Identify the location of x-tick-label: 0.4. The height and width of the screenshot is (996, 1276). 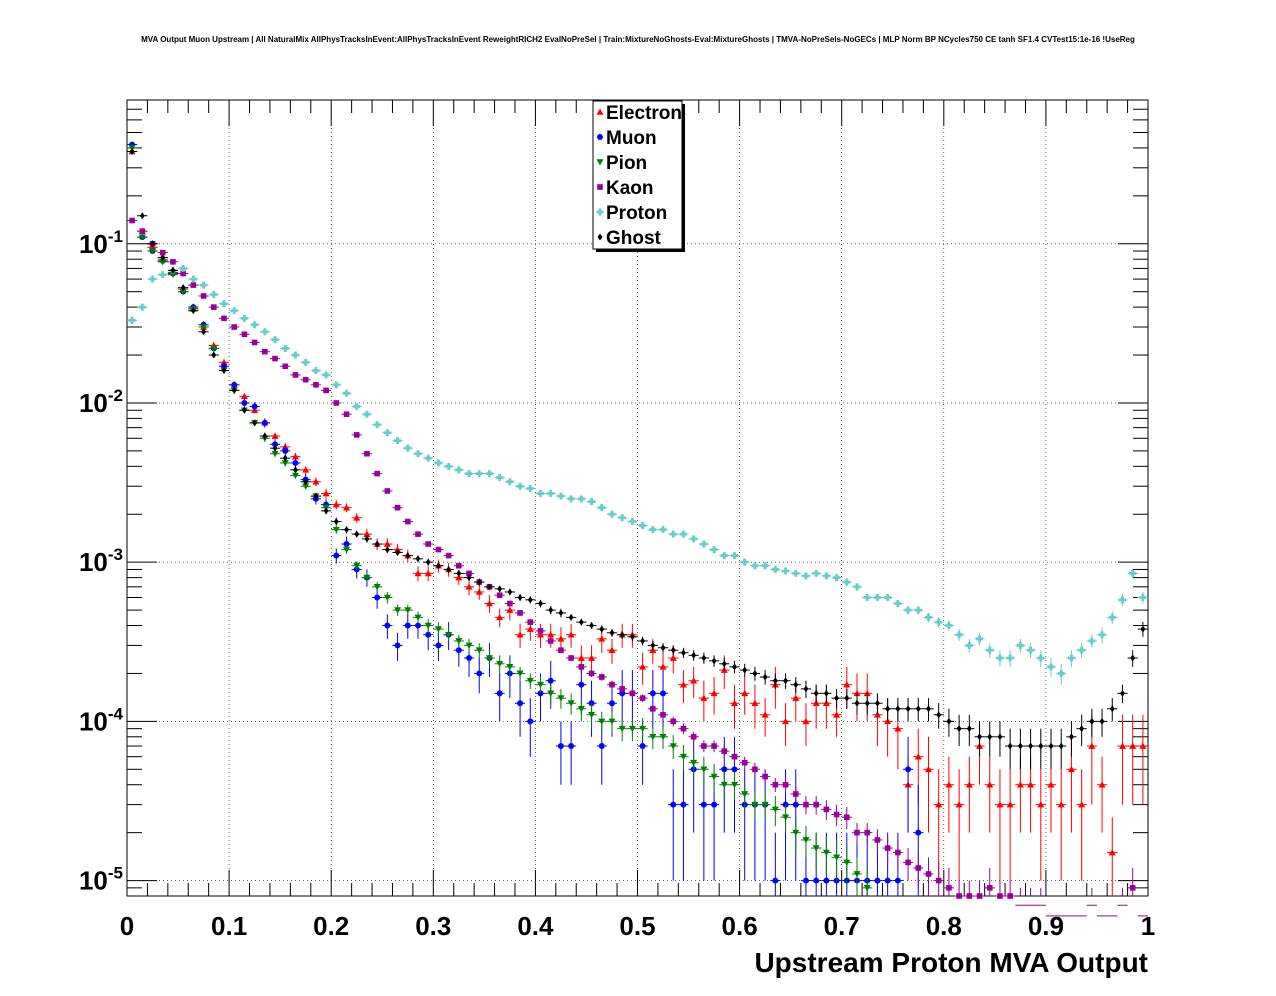
(535, 926).